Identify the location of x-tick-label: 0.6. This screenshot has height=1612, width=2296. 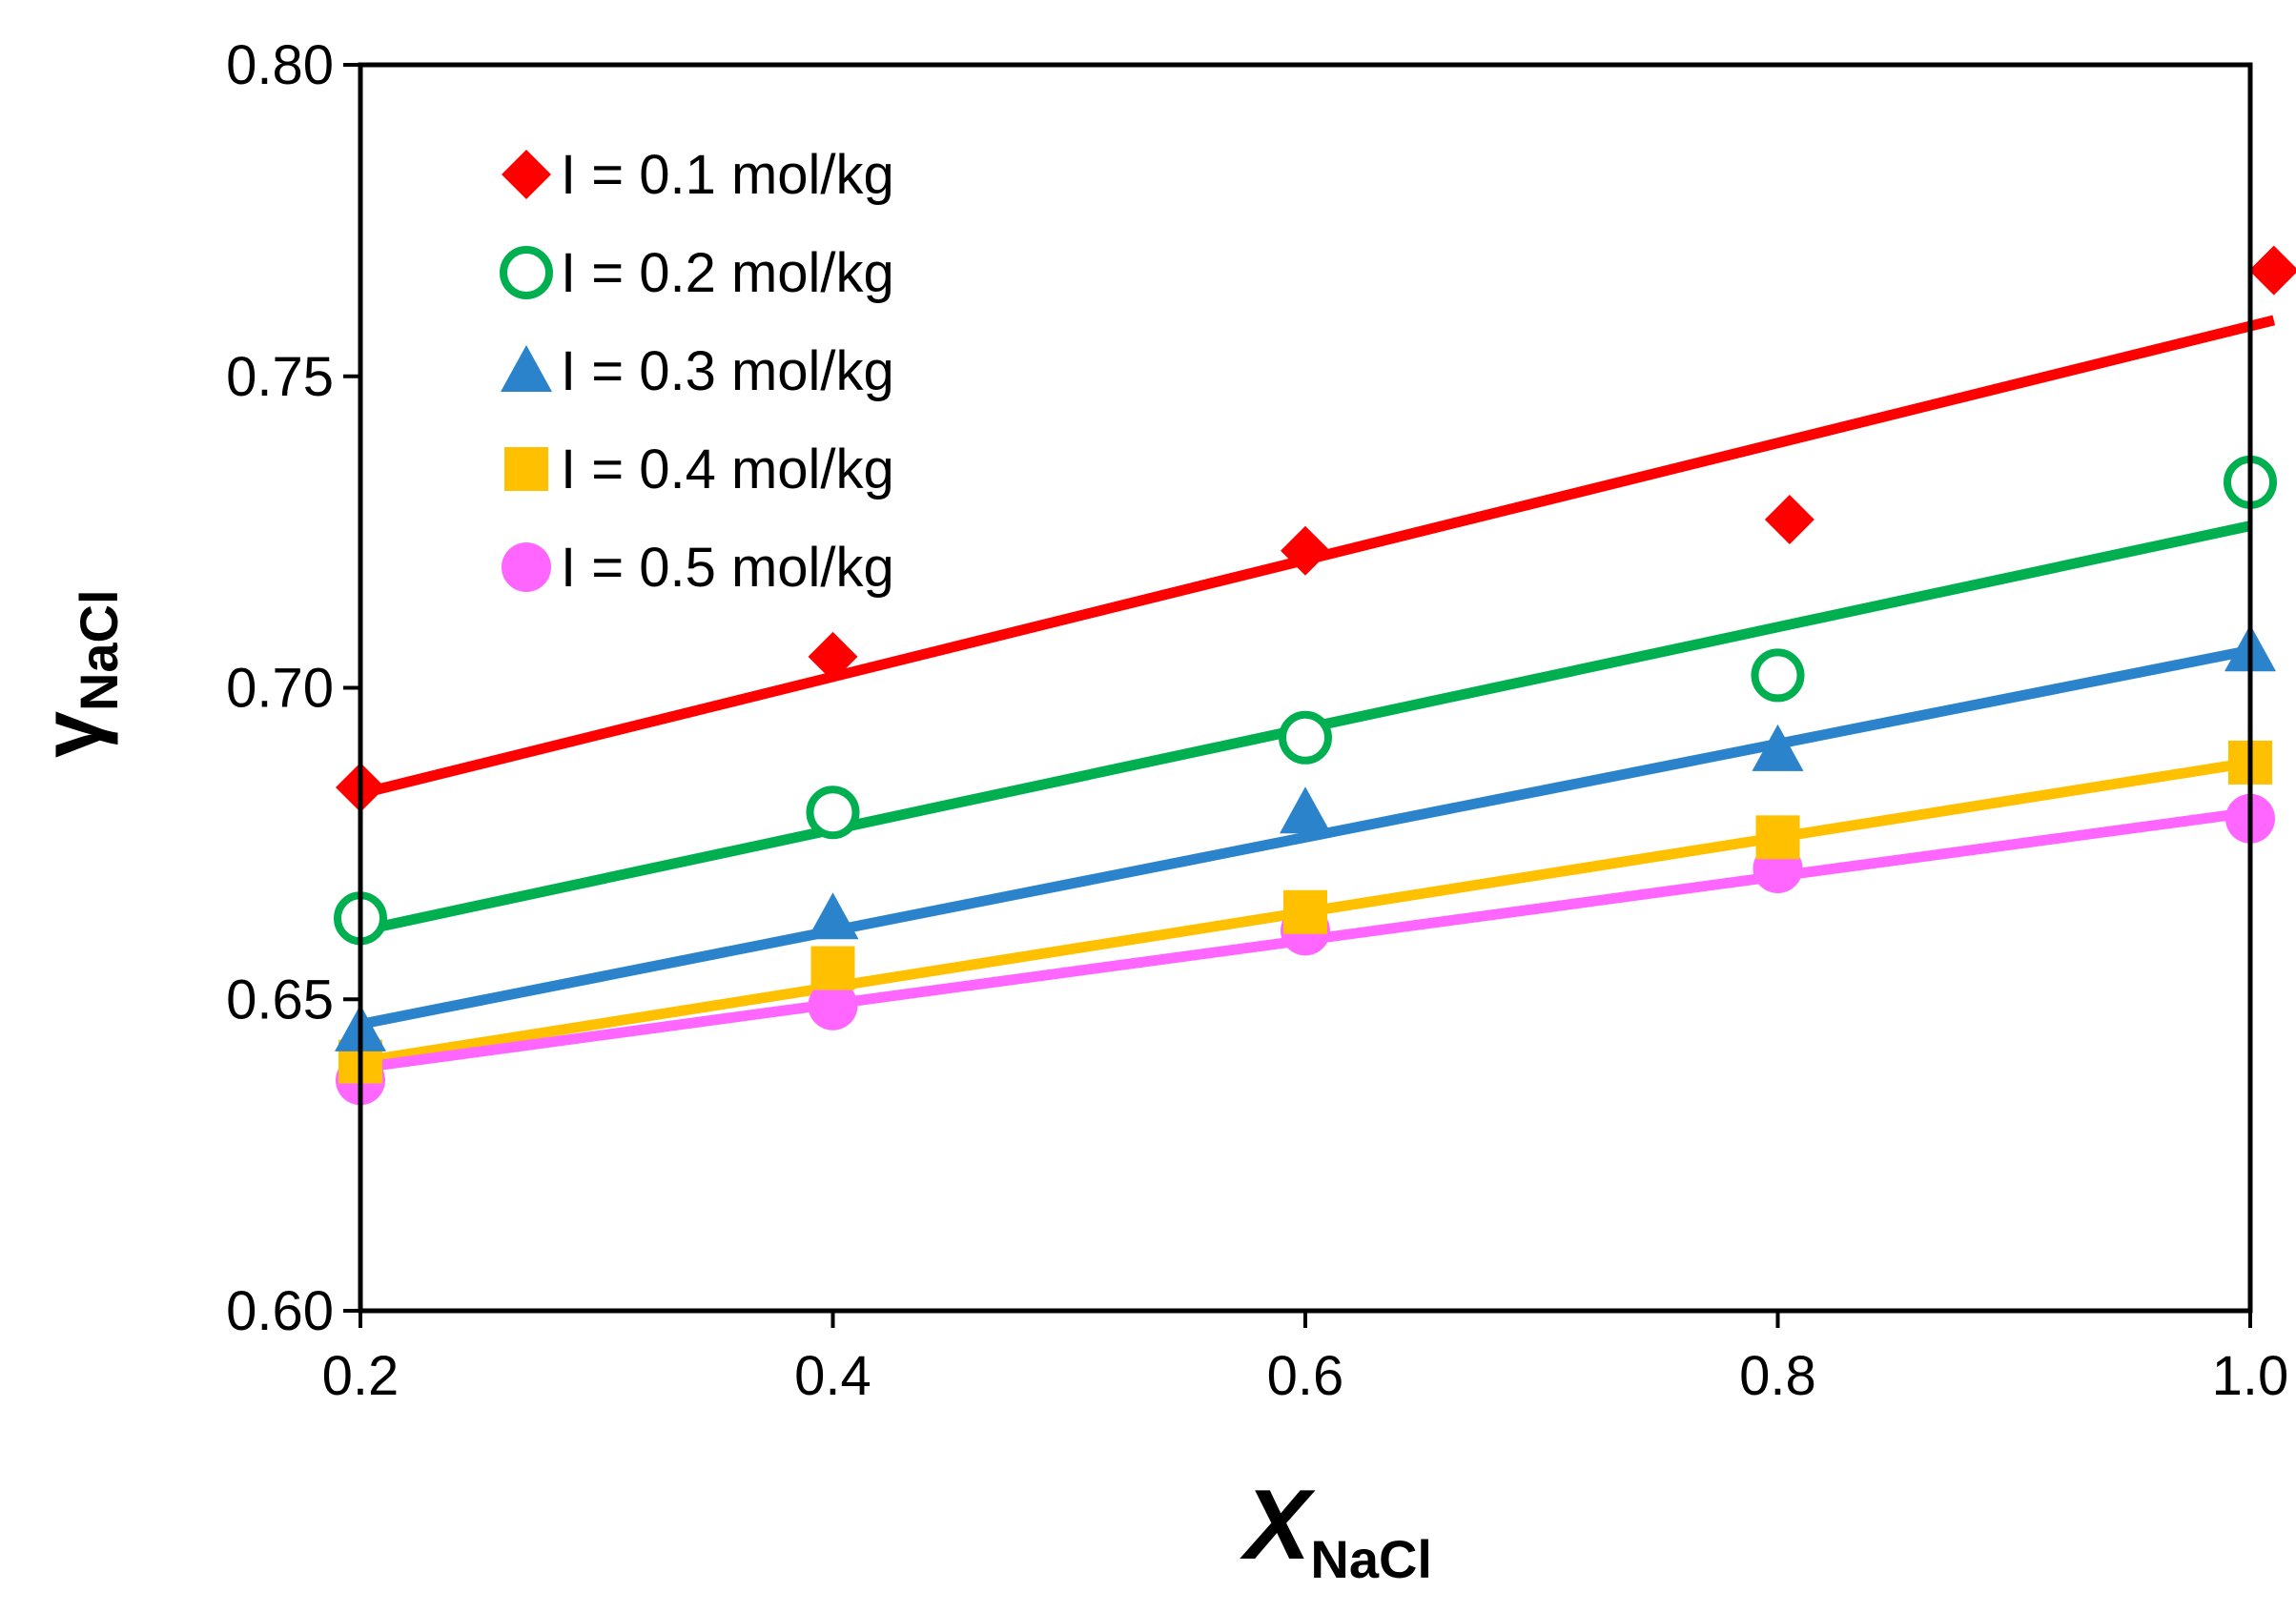
(1305, 1376).